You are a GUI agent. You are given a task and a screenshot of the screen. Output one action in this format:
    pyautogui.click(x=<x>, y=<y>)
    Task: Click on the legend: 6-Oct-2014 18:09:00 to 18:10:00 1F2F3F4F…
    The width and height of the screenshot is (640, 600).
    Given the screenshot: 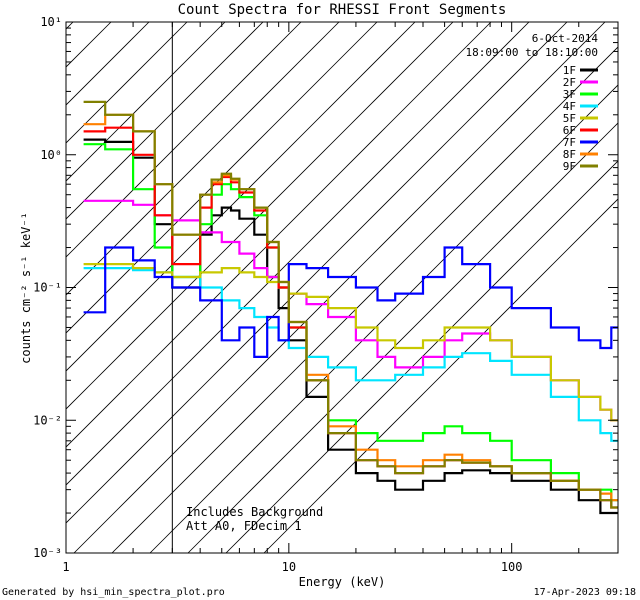 What is the action you would take?
    pyautogui.click(x=532, y=102)
    